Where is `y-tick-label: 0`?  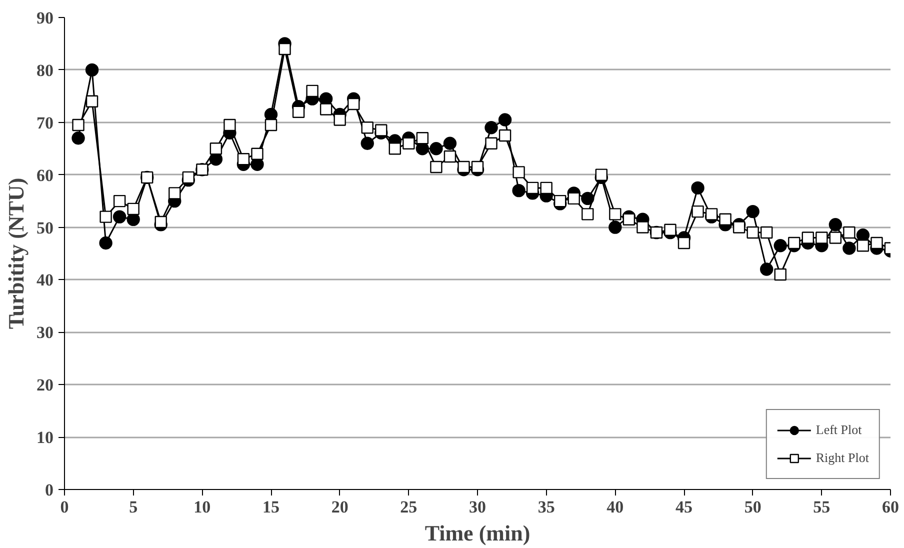 y-tick-label: 0 is located at coordinates (49, 490).